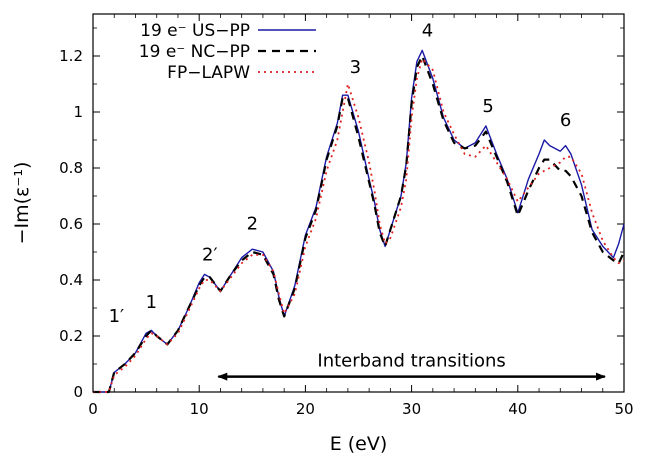  Describe the element at coordinates (71, 56) in the screenshot. I see `y-tick-label: 1.2` at that location.